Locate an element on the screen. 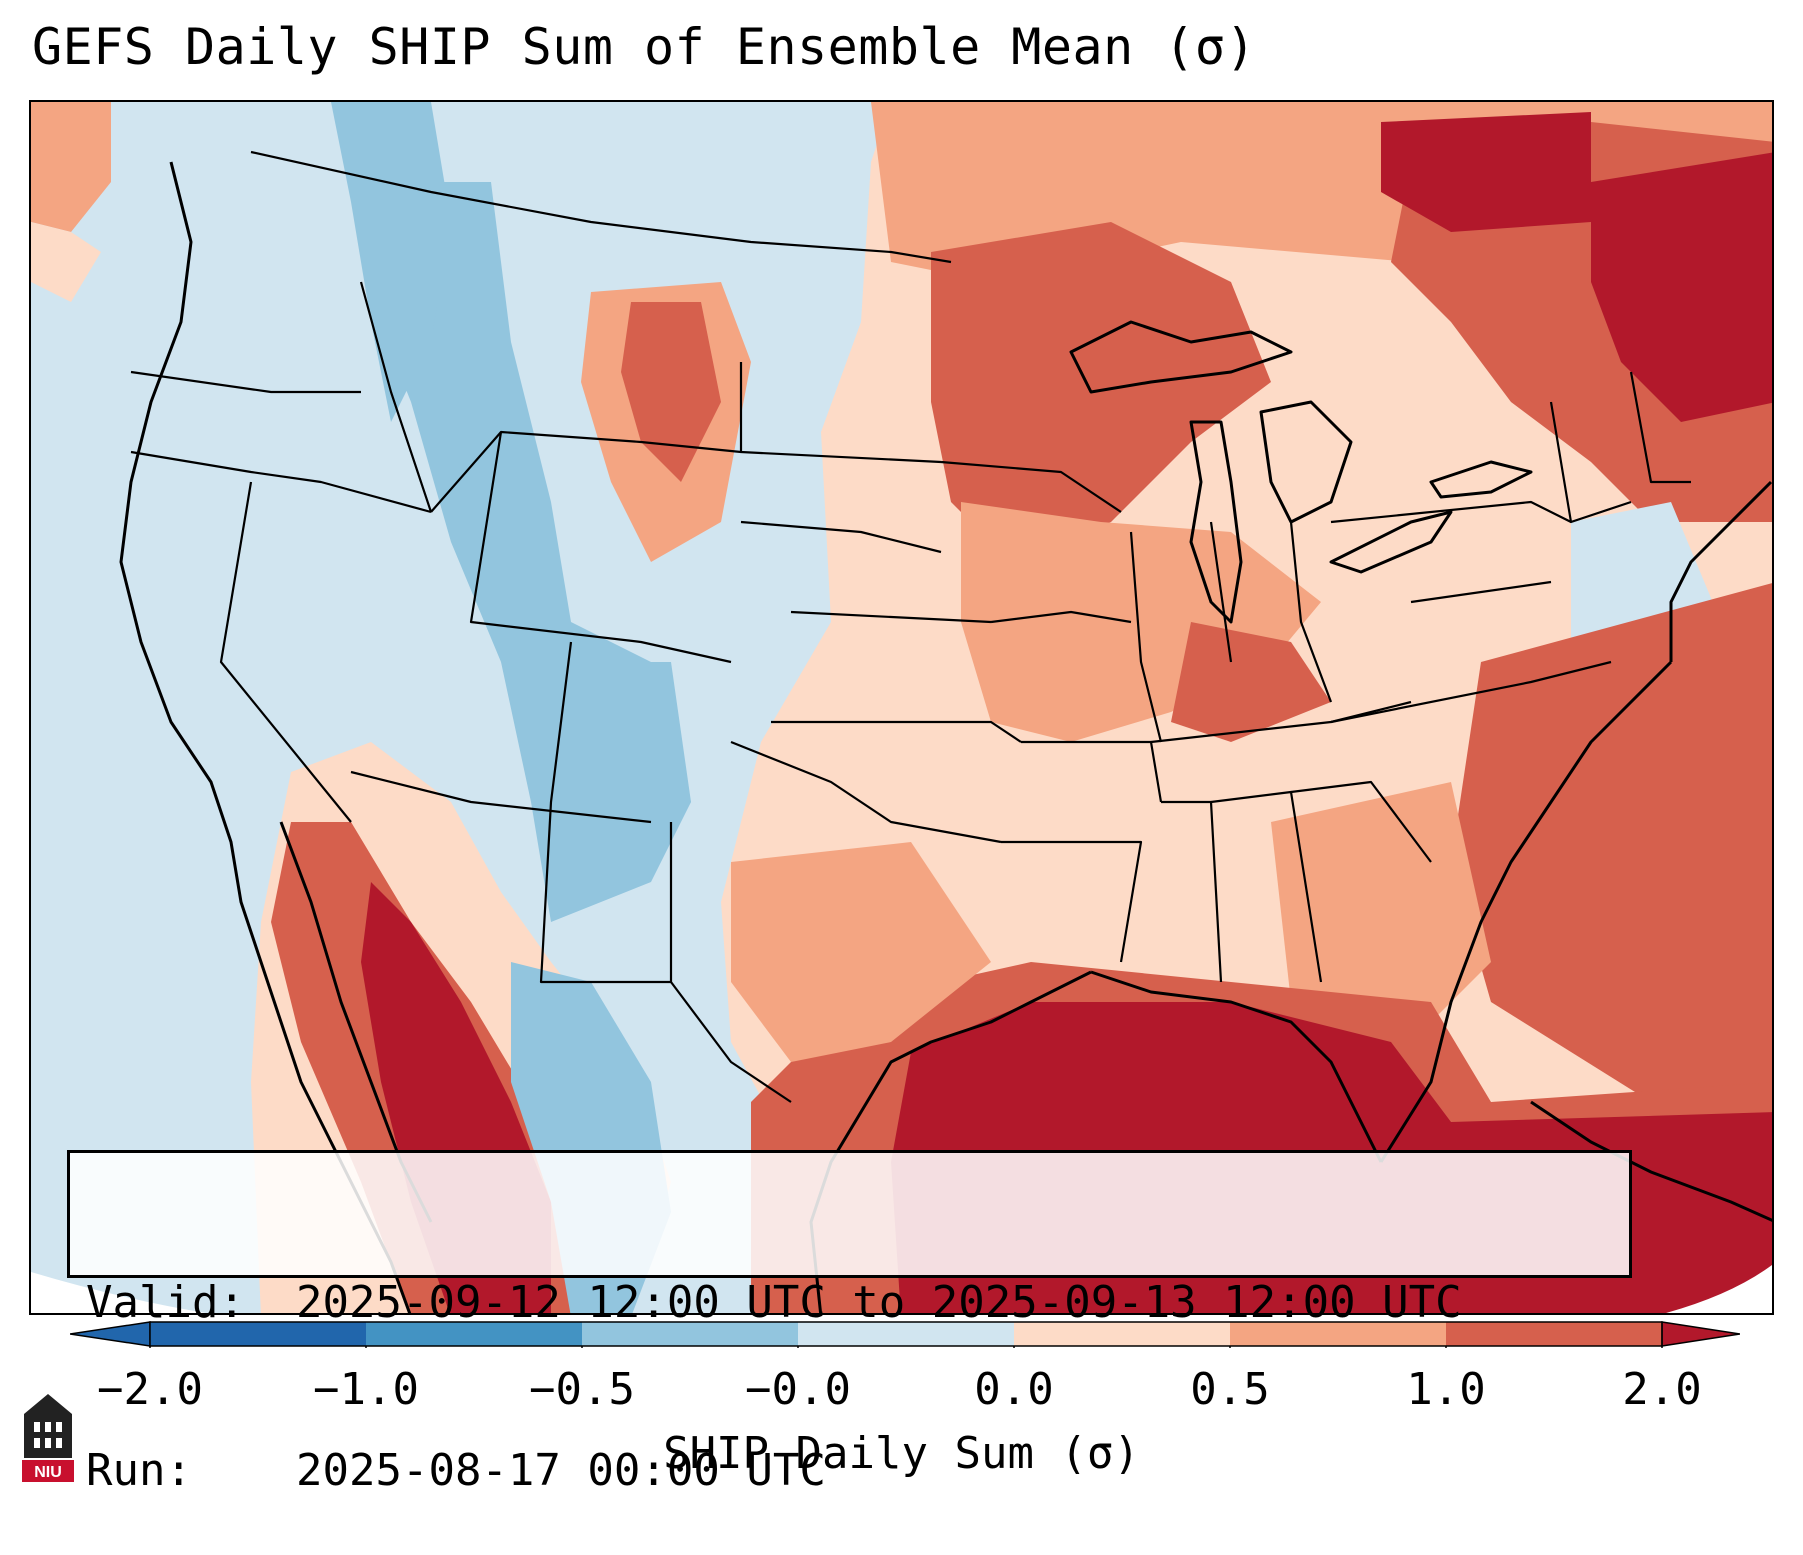  border-nm-tx is located at coordinates (730, 962).